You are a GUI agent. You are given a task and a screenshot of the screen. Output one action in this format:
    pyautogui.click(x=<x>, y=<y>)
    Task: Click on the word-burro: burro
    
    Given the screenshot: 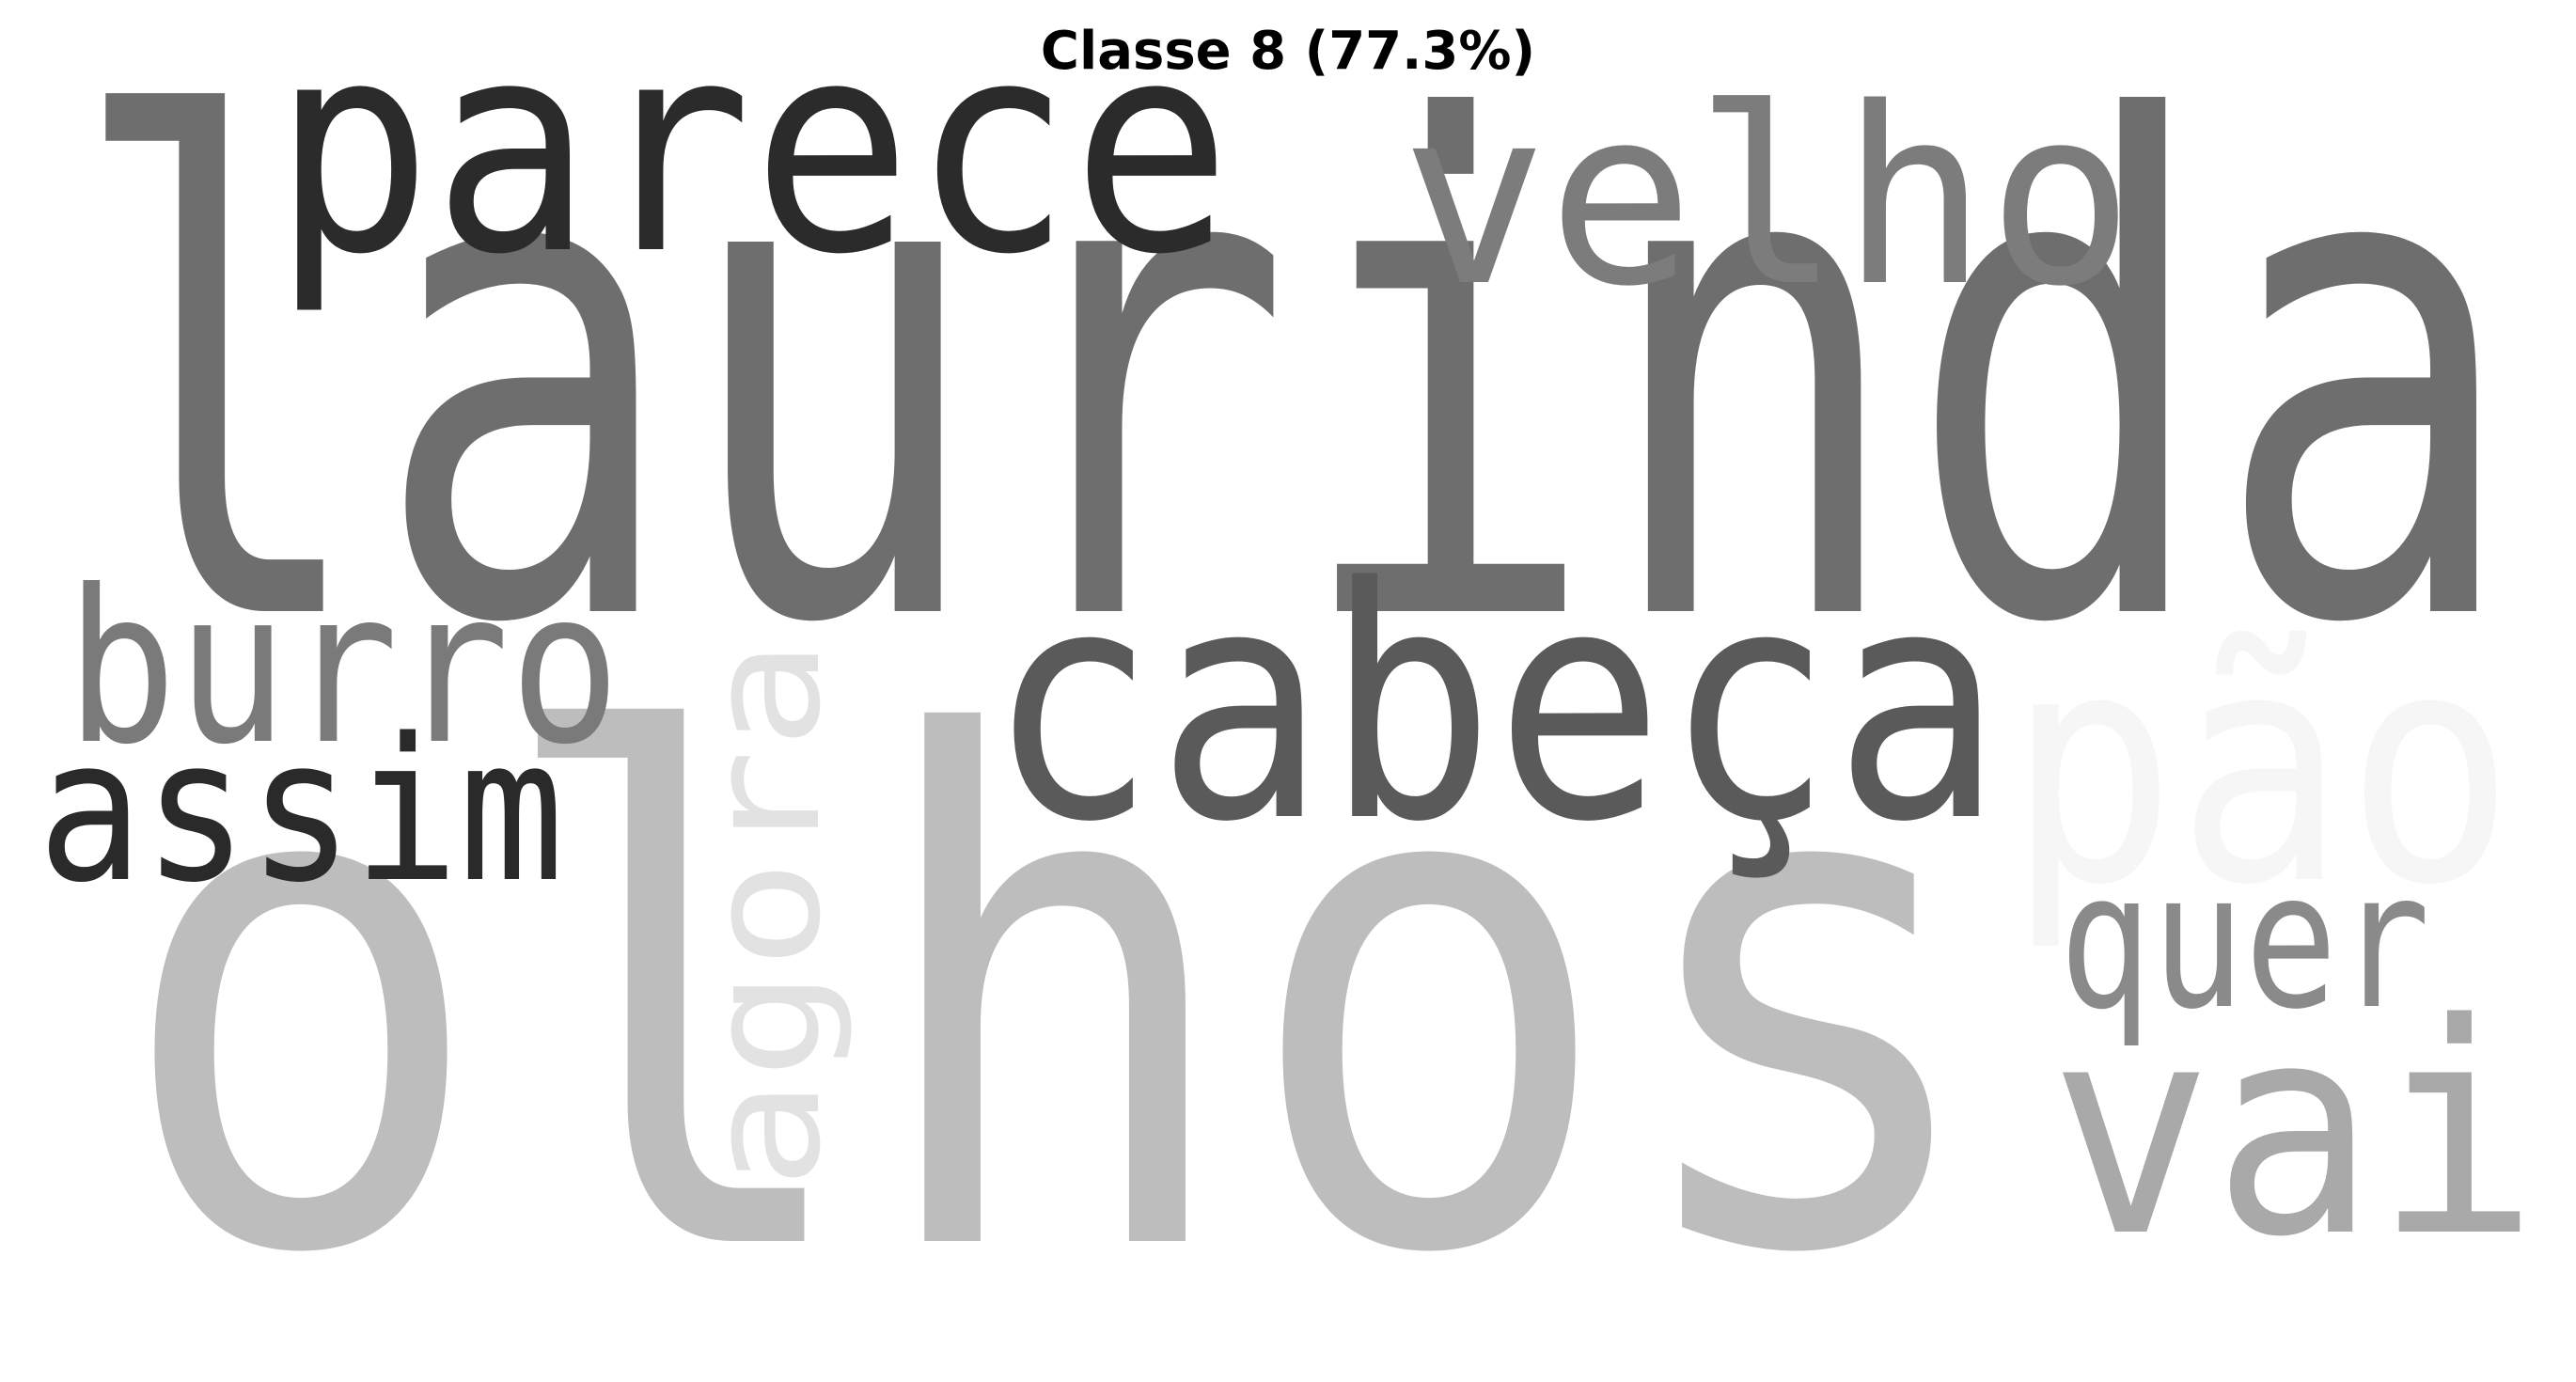 What is the action you would take?
    pyautogui.click(x=343, y=668)
    